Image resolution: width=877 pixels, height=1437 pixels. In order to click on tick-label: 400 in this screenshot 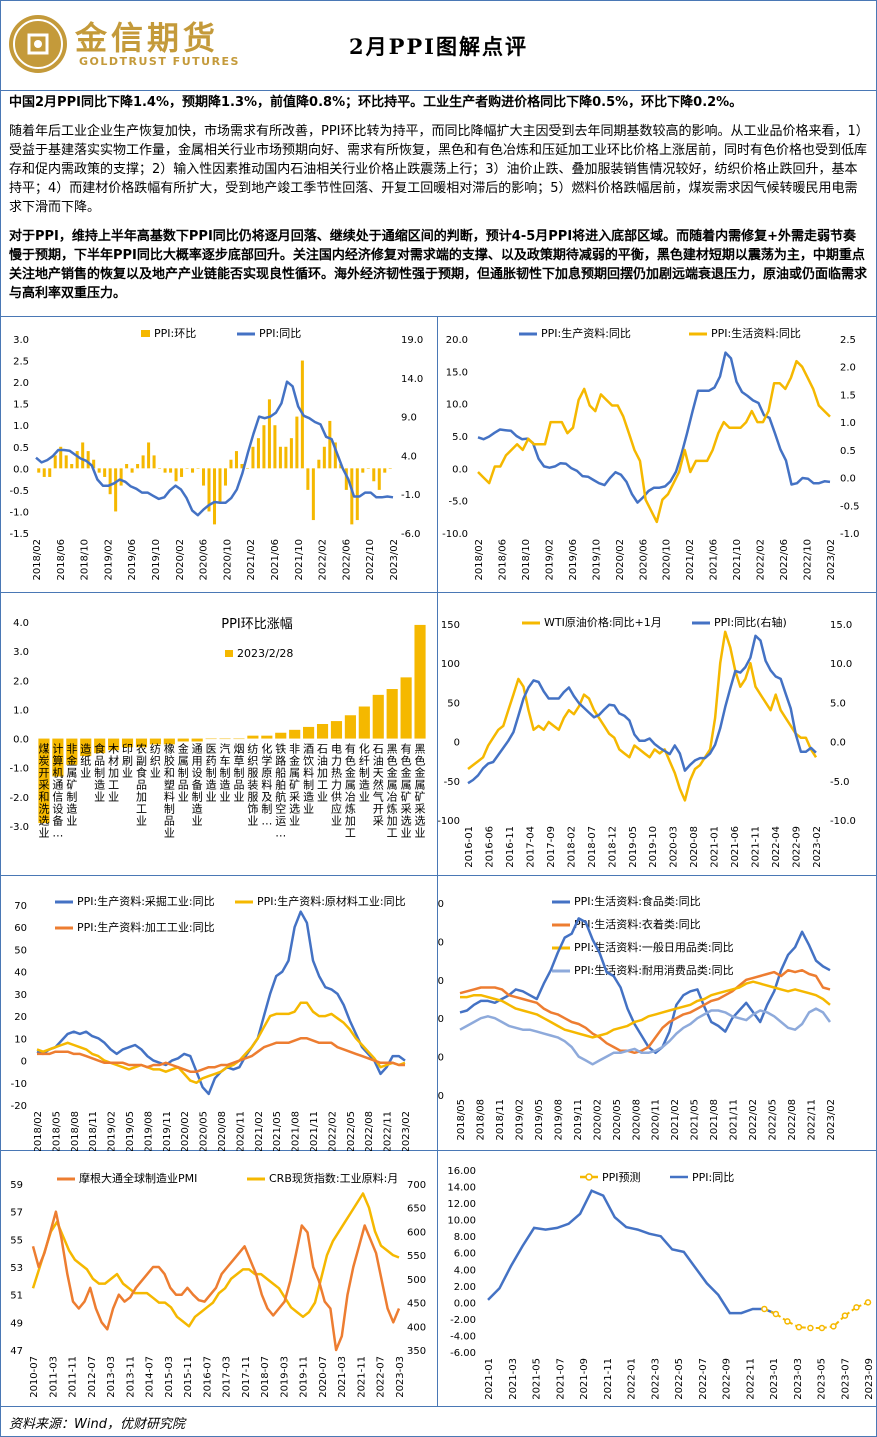, I will do `click(416, 1327)`.